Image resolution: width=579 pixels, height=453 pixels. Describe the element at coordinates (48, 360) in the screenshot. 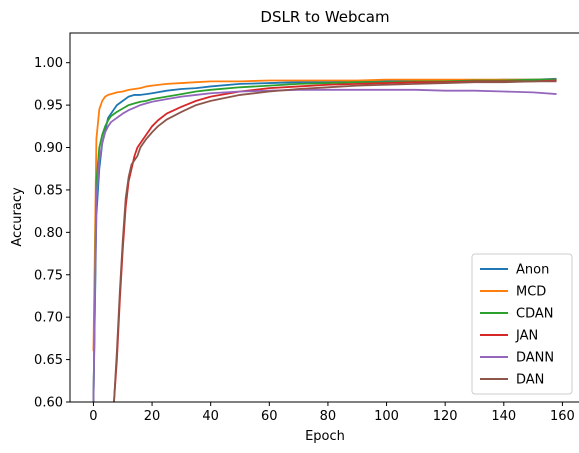

I see `y-tick-label: 0.65` at that location.